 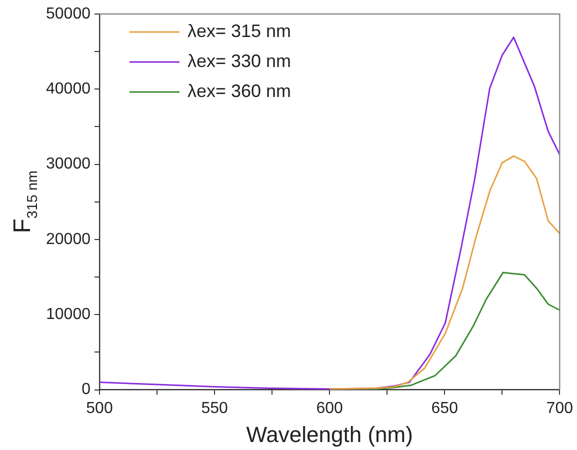 I want to click on y-tick-label: 40000, so click(x=68, y=89).